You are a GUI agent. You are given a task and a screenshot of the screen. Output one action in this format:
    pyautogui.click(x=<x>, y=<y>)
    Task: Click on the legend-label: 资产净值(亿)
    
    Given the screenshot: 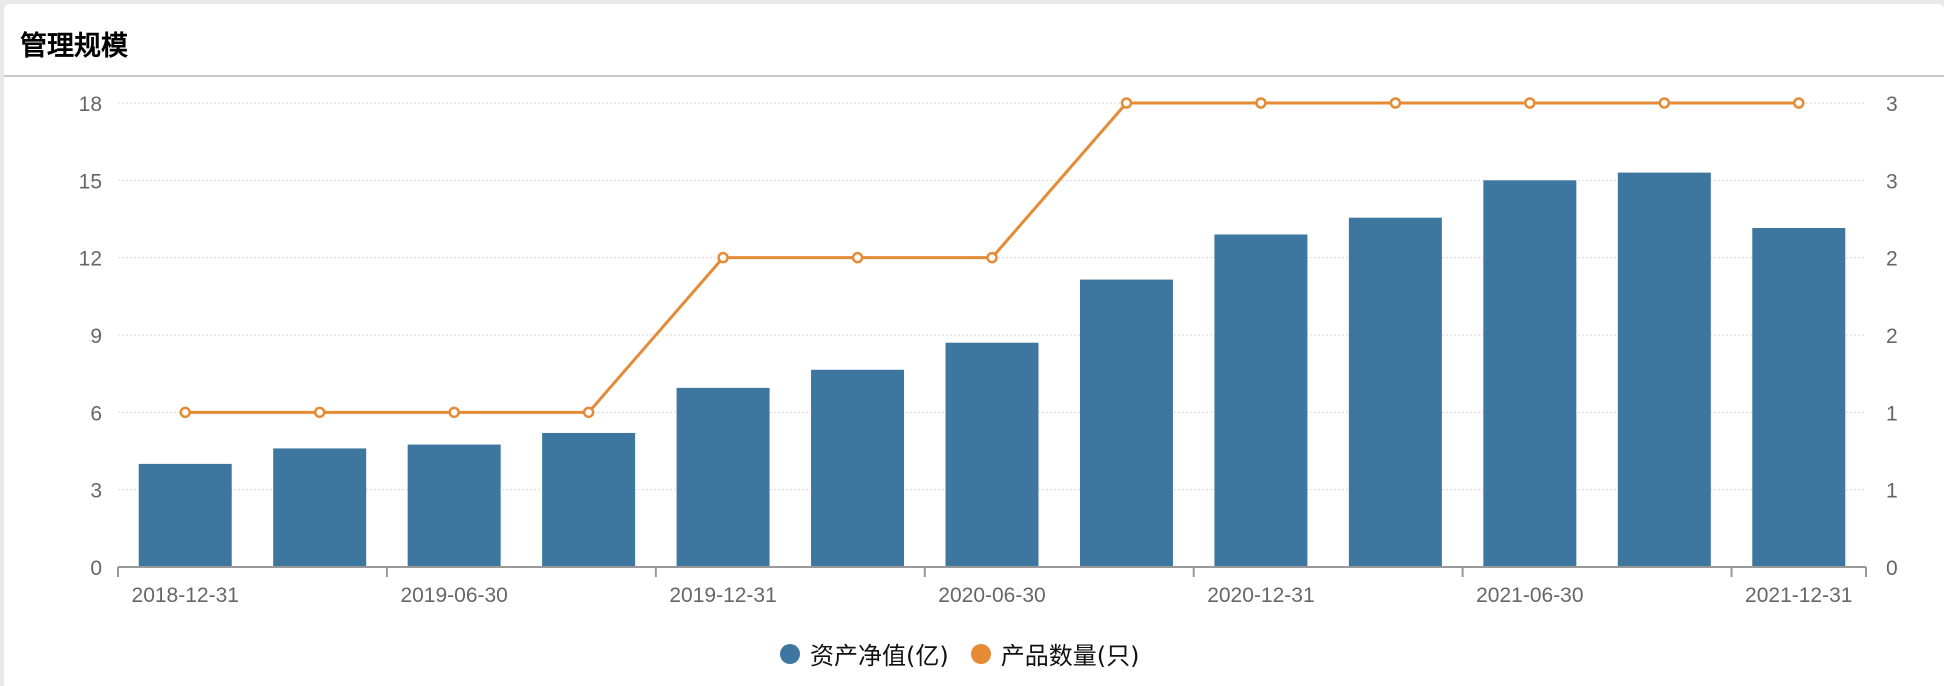 What is the action you would take?
    pyautogui.click(x=879, y=656)
    